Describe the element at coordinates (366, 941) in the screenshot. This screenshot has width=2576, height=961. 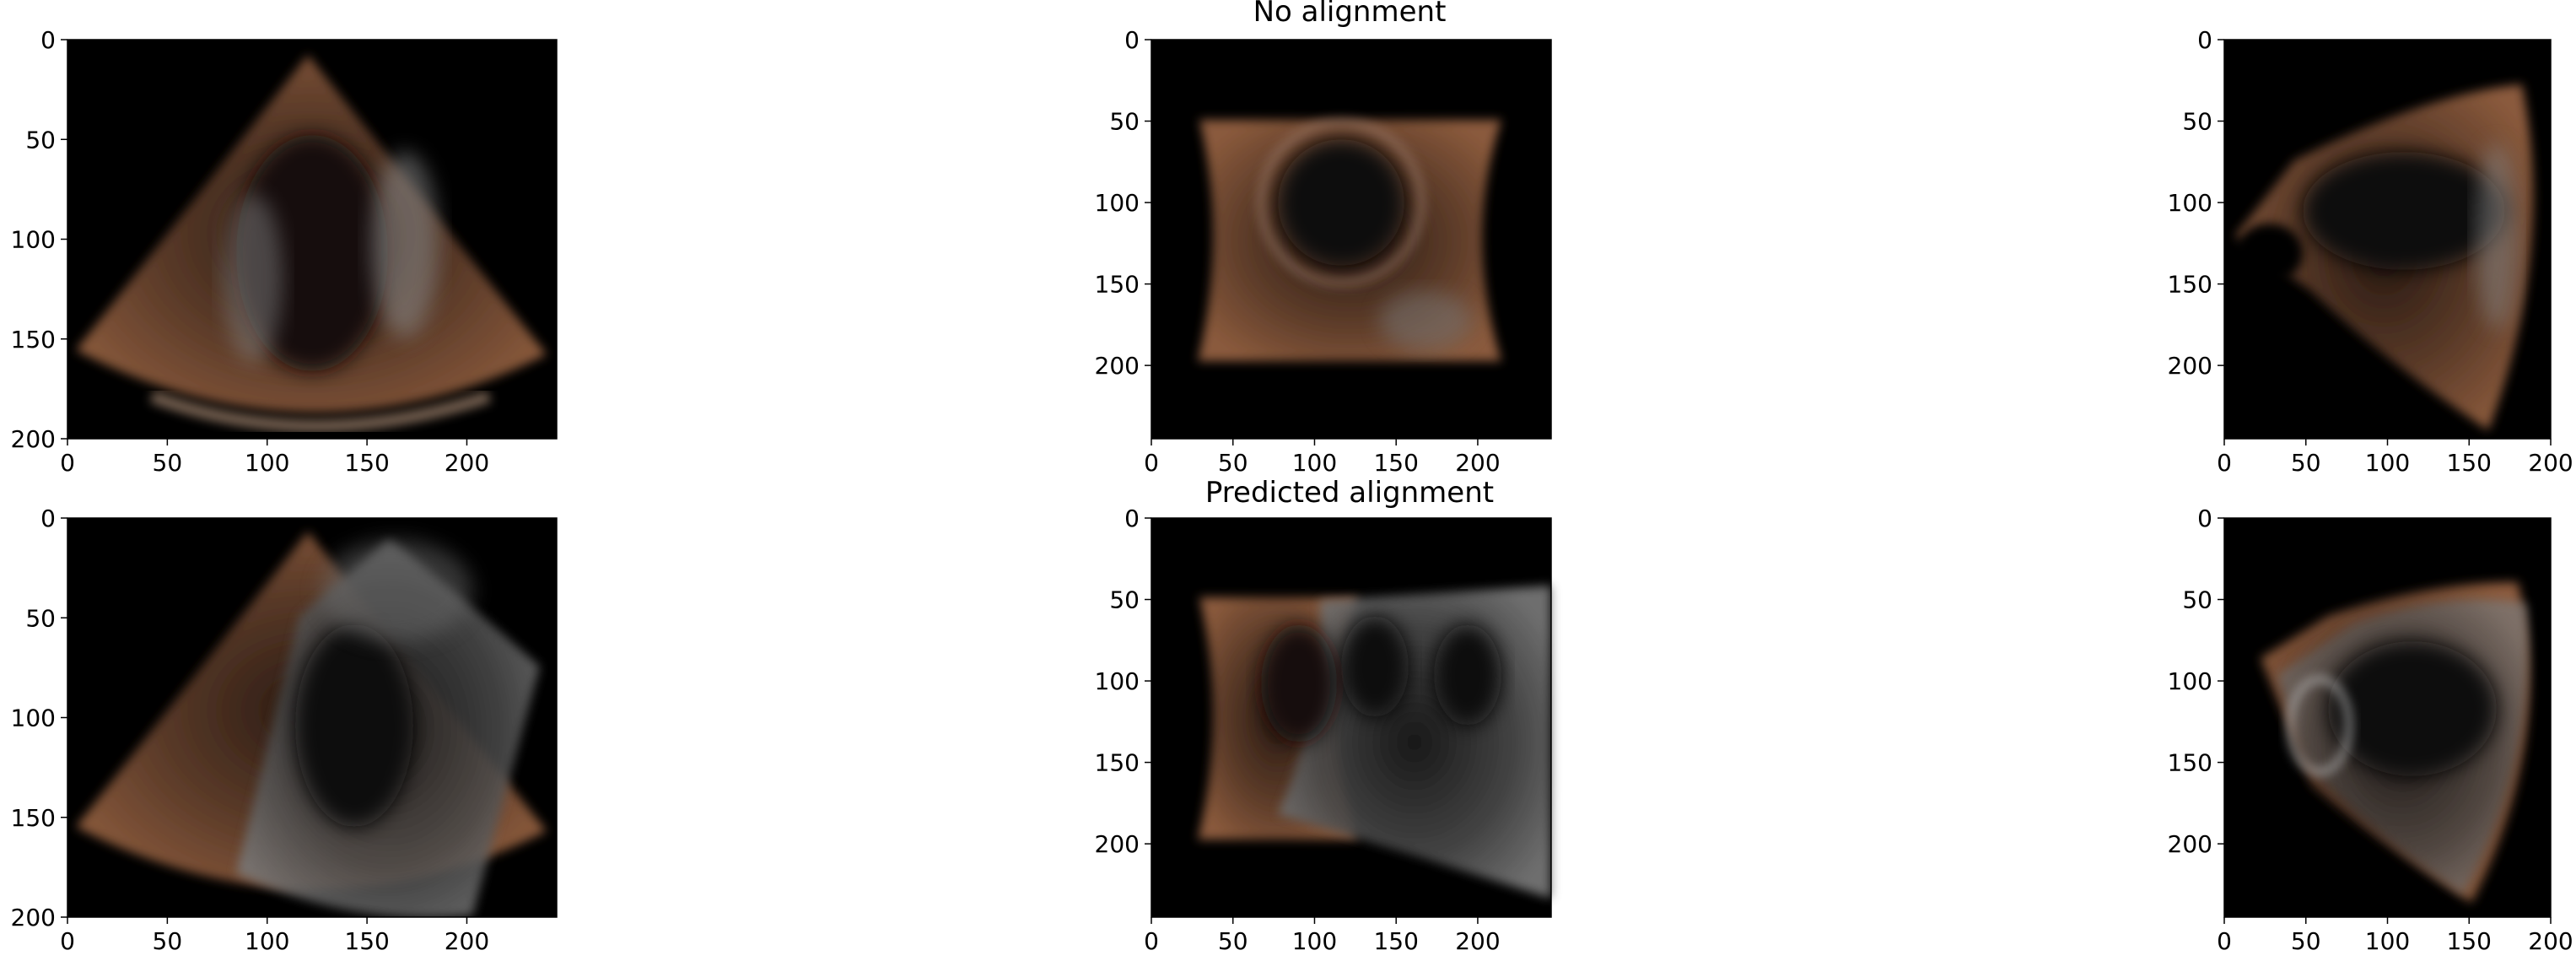
I see `x-tick-label-r1c0-150: 150` at that location.